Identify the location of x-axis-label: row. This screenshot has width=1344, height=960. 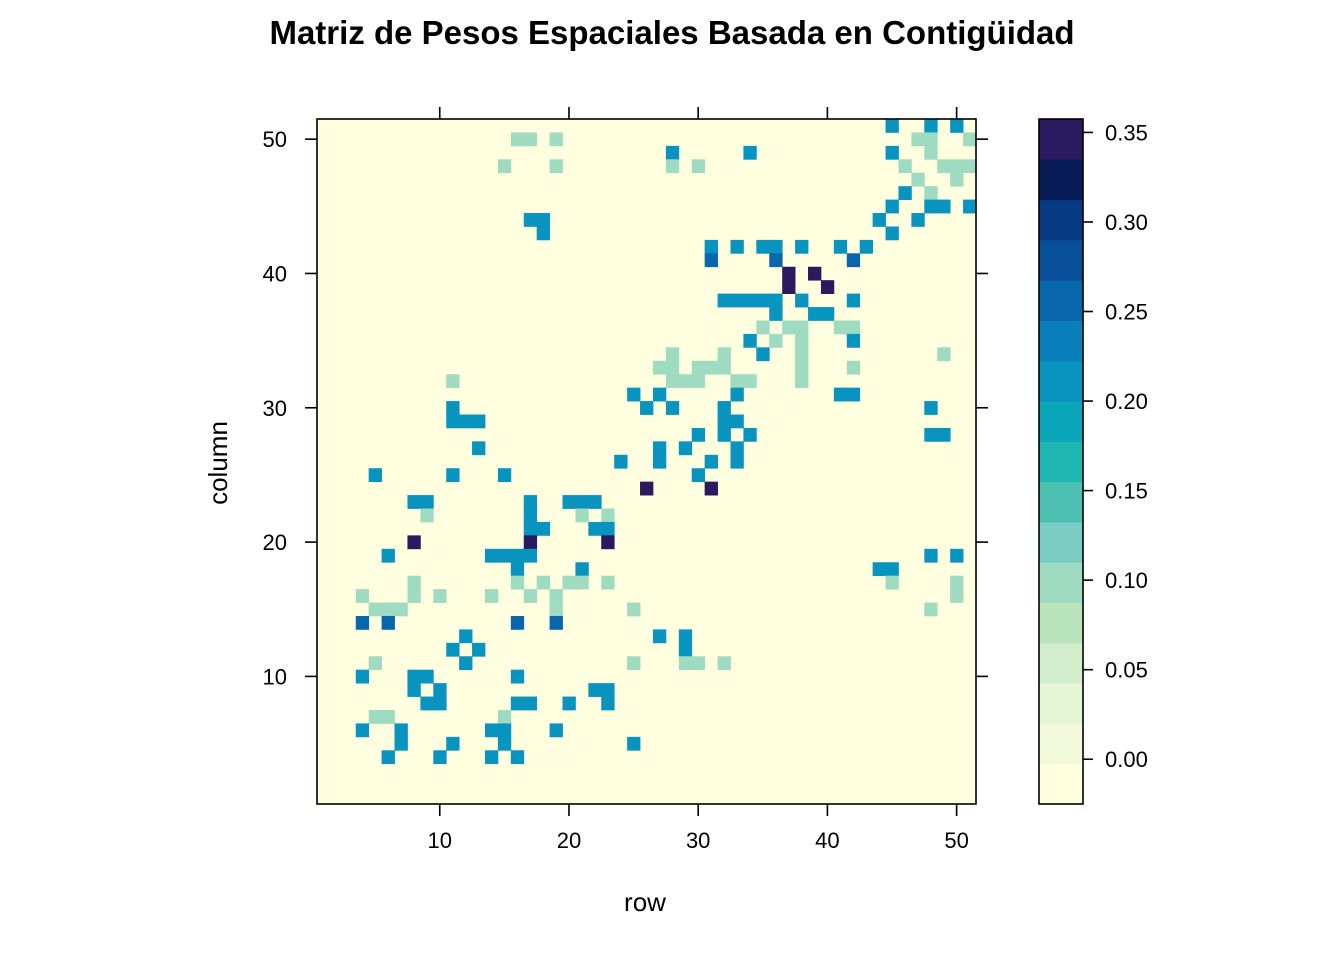
(645, 902).